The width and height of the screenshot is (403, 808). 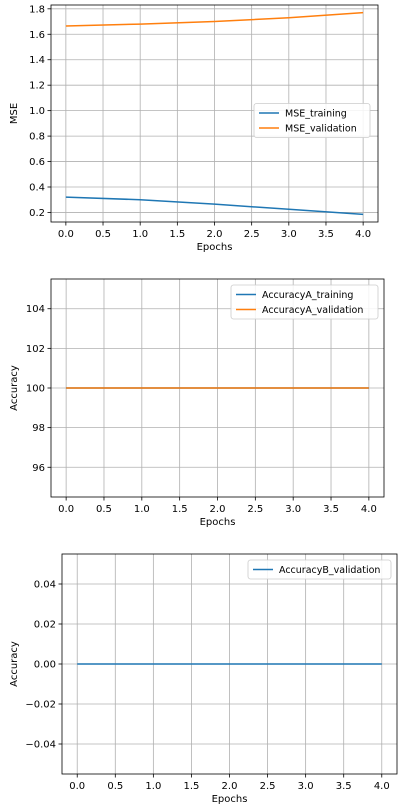 What do you see at coordinates (37, 188) in the screenshot?
I see `y-tick-label: 0.4` at bounding box center [37, 188].